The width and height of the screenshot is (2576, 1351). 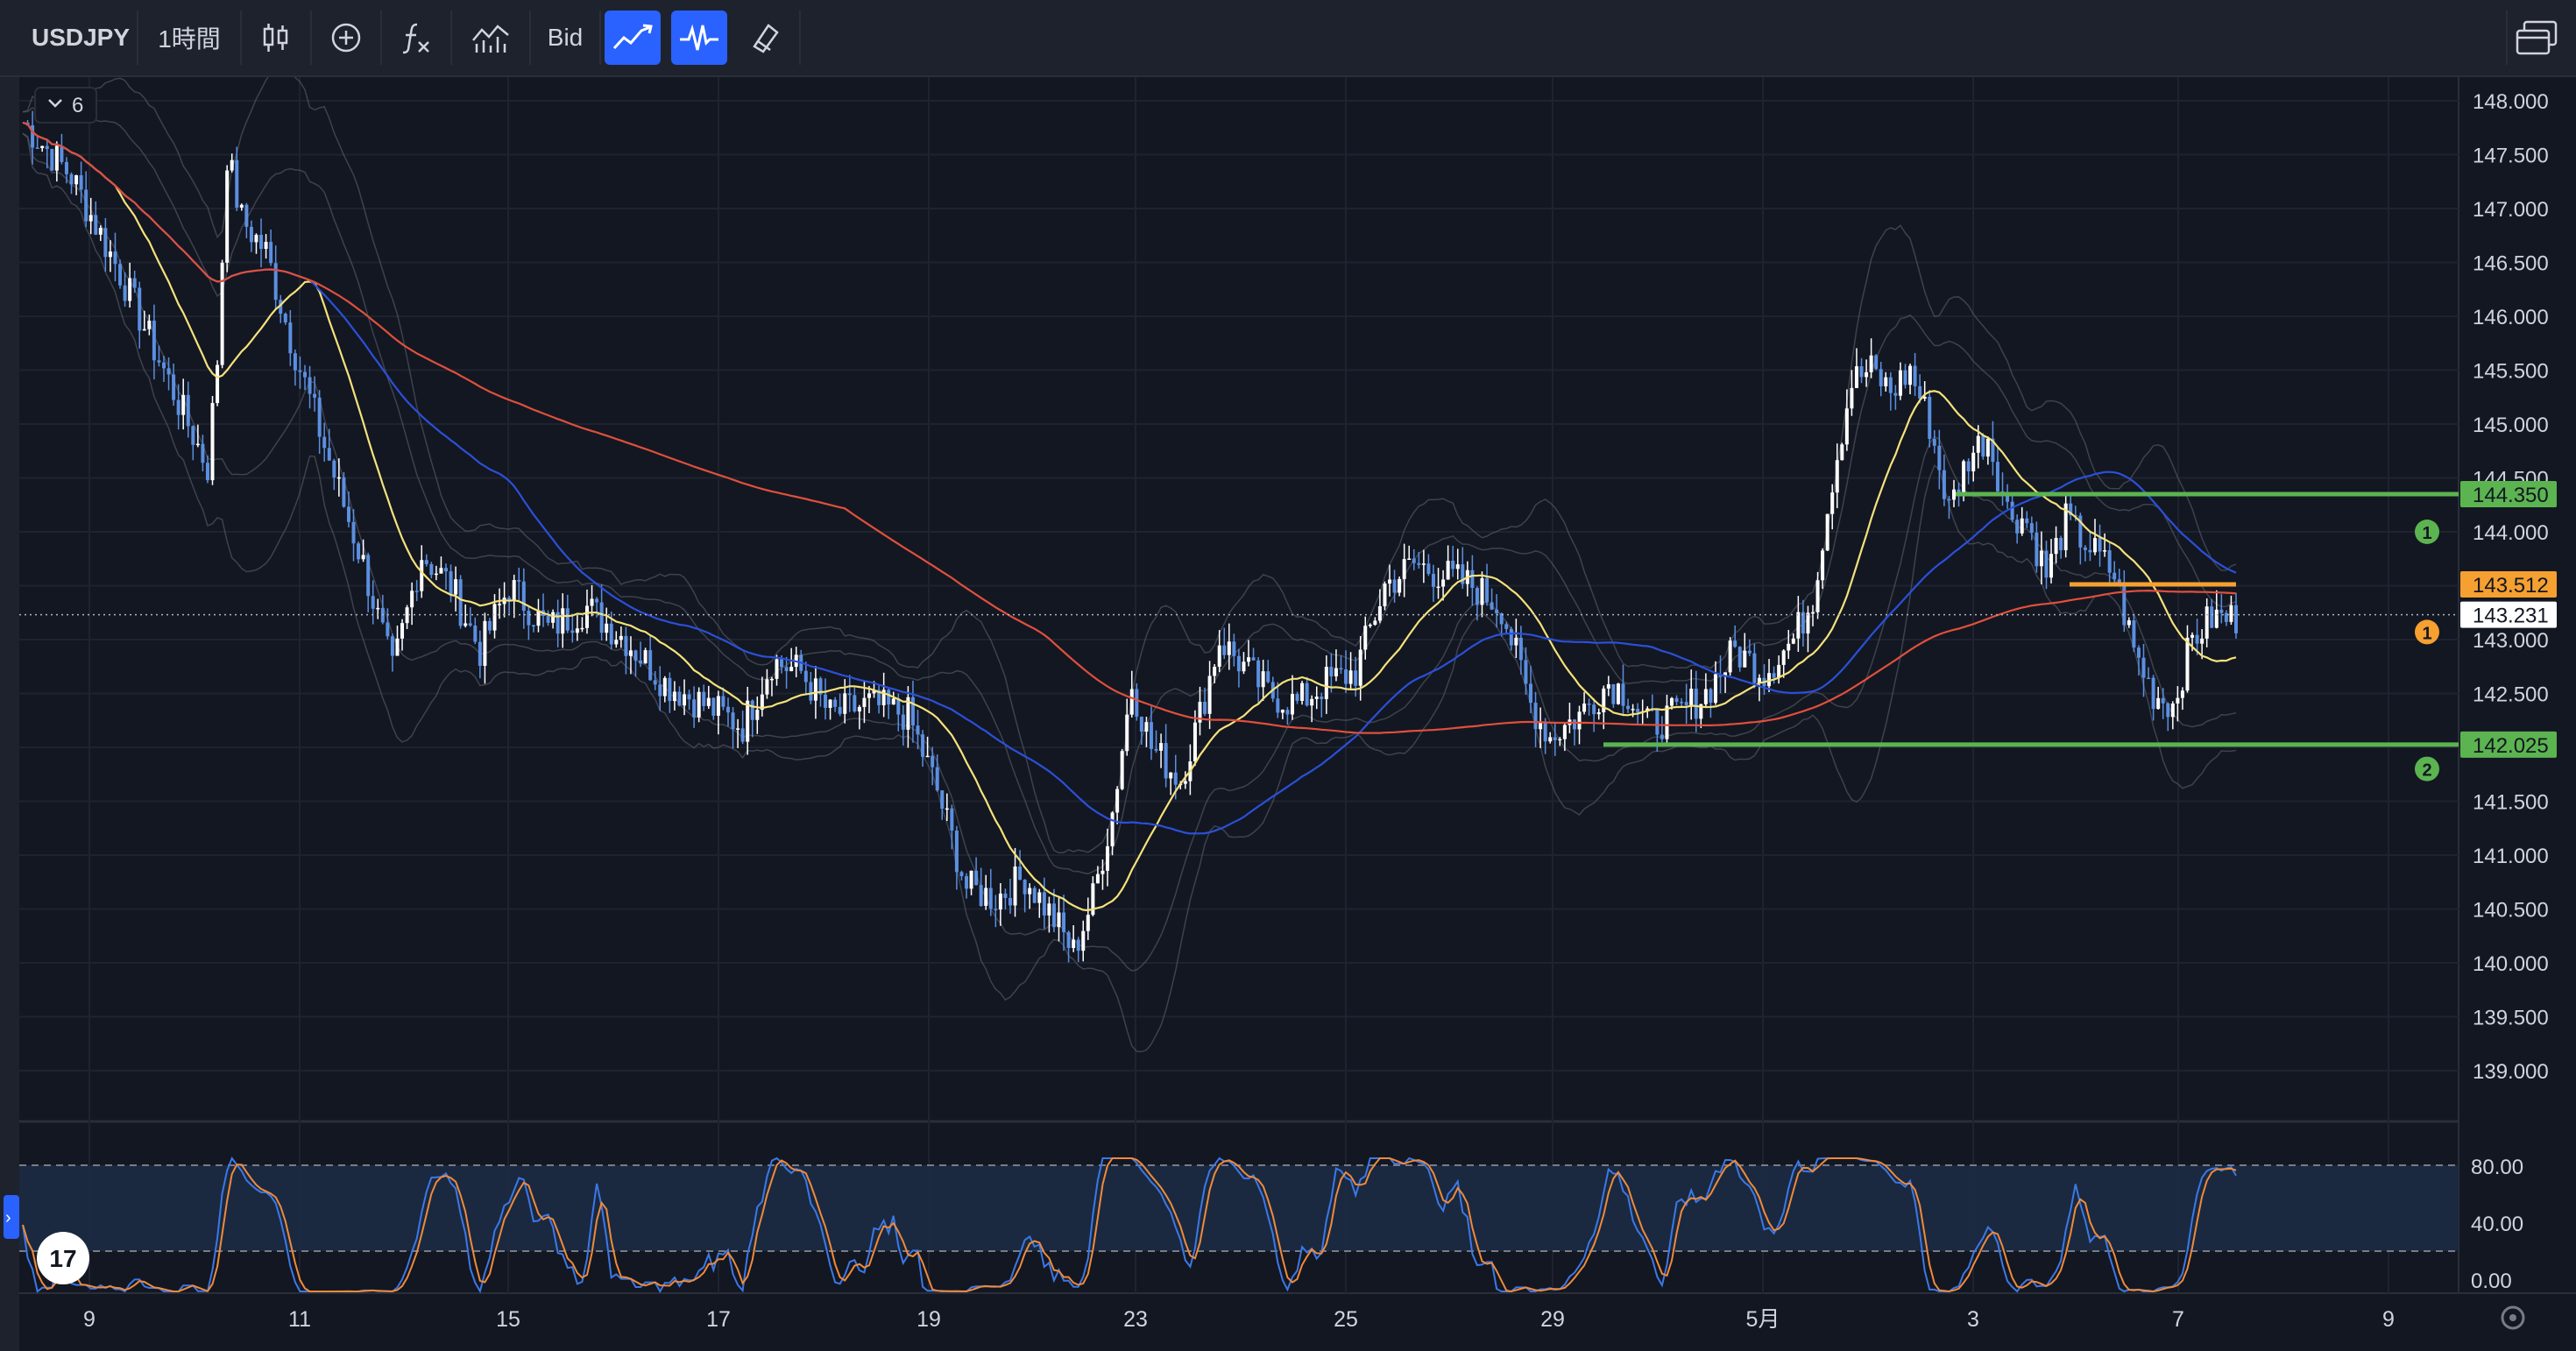 What do you see at coordinates (491, 38) in the screenshot?
I see `templates-button` at bounding box center [491, 38].